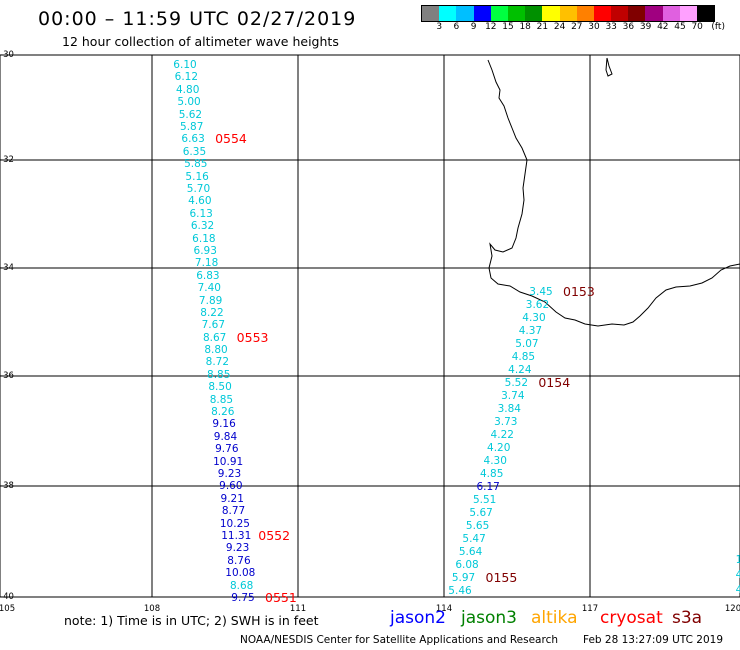 Image resolution: width=740 pixels, height=650 pixels. I want to click on wave-height-value: 4.22, so click(502, 435).